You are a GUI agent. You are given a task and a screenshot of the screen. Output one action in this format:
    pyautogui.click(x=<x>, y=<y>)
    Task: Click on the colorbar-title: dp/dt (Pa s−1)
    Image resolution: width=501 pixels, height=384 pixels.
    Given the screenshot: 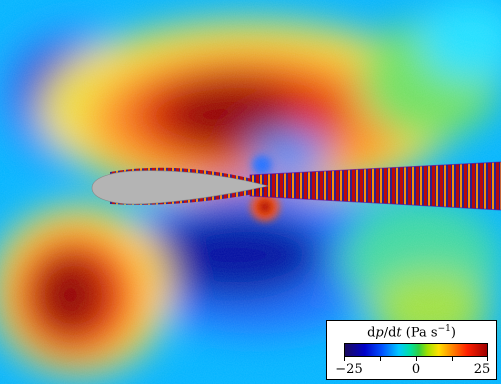 What is the action you would take?
    pyautogui.click(x=411, y=332)
    